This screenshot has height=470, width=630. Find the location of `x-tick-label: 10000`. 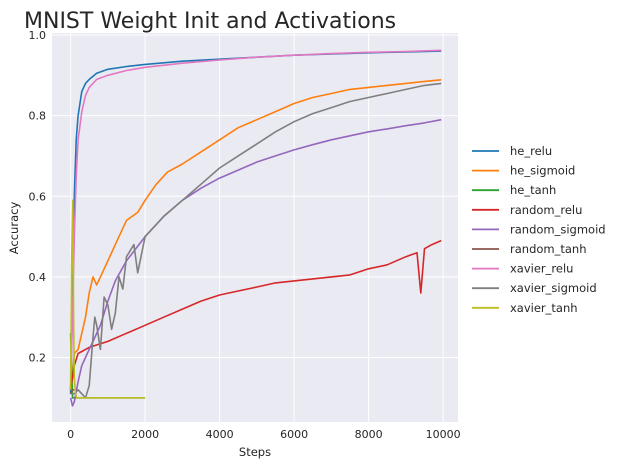

x-tick-label: 10000 is located at coordinates (443, 434).